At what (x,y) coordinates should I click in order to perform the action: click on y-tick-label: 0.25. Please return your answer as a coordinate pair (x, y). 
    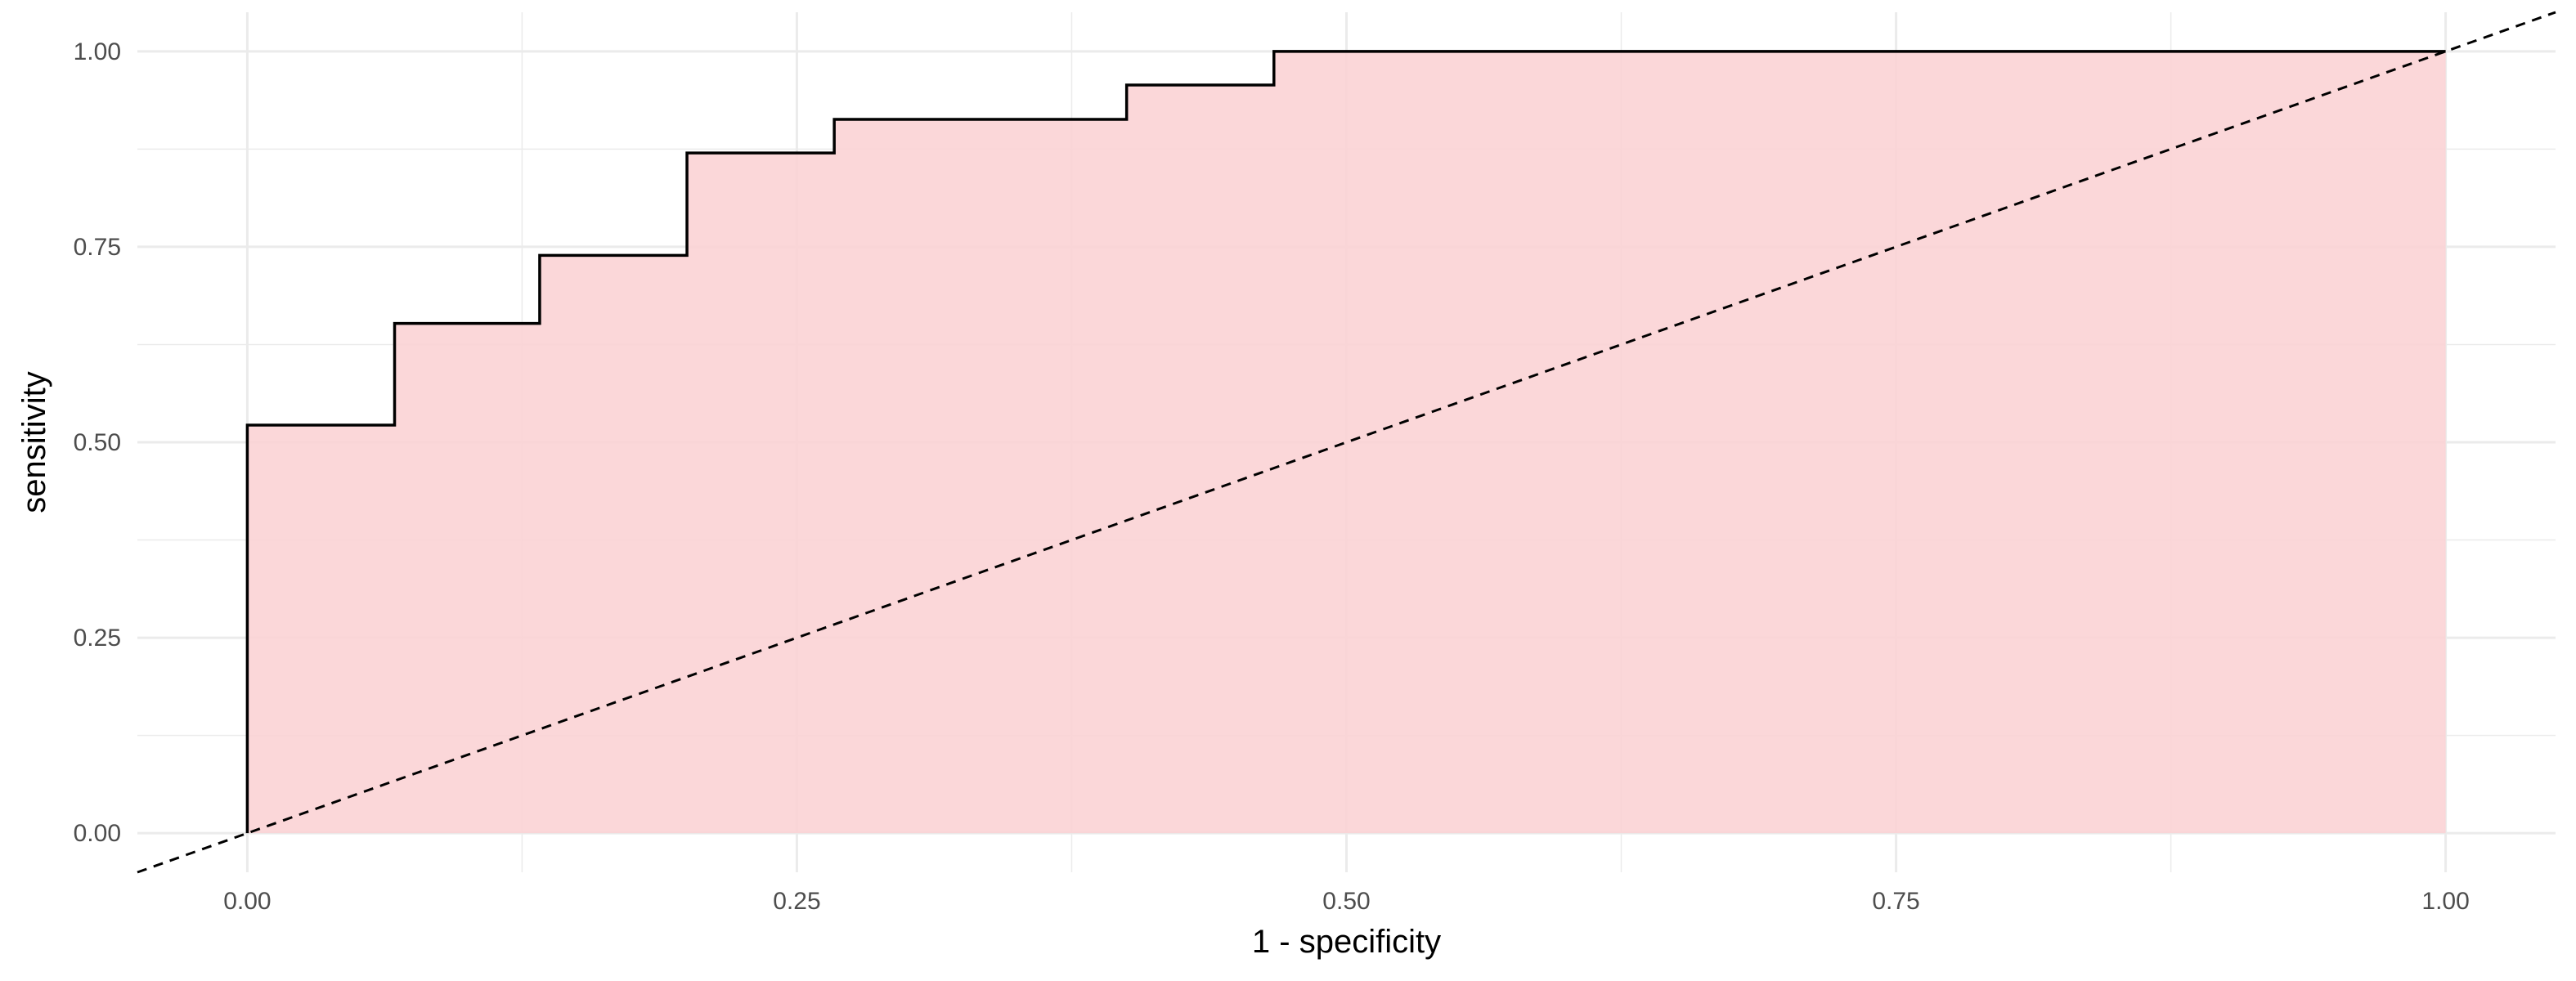
    Looking at the image, I should click on (98, 638).